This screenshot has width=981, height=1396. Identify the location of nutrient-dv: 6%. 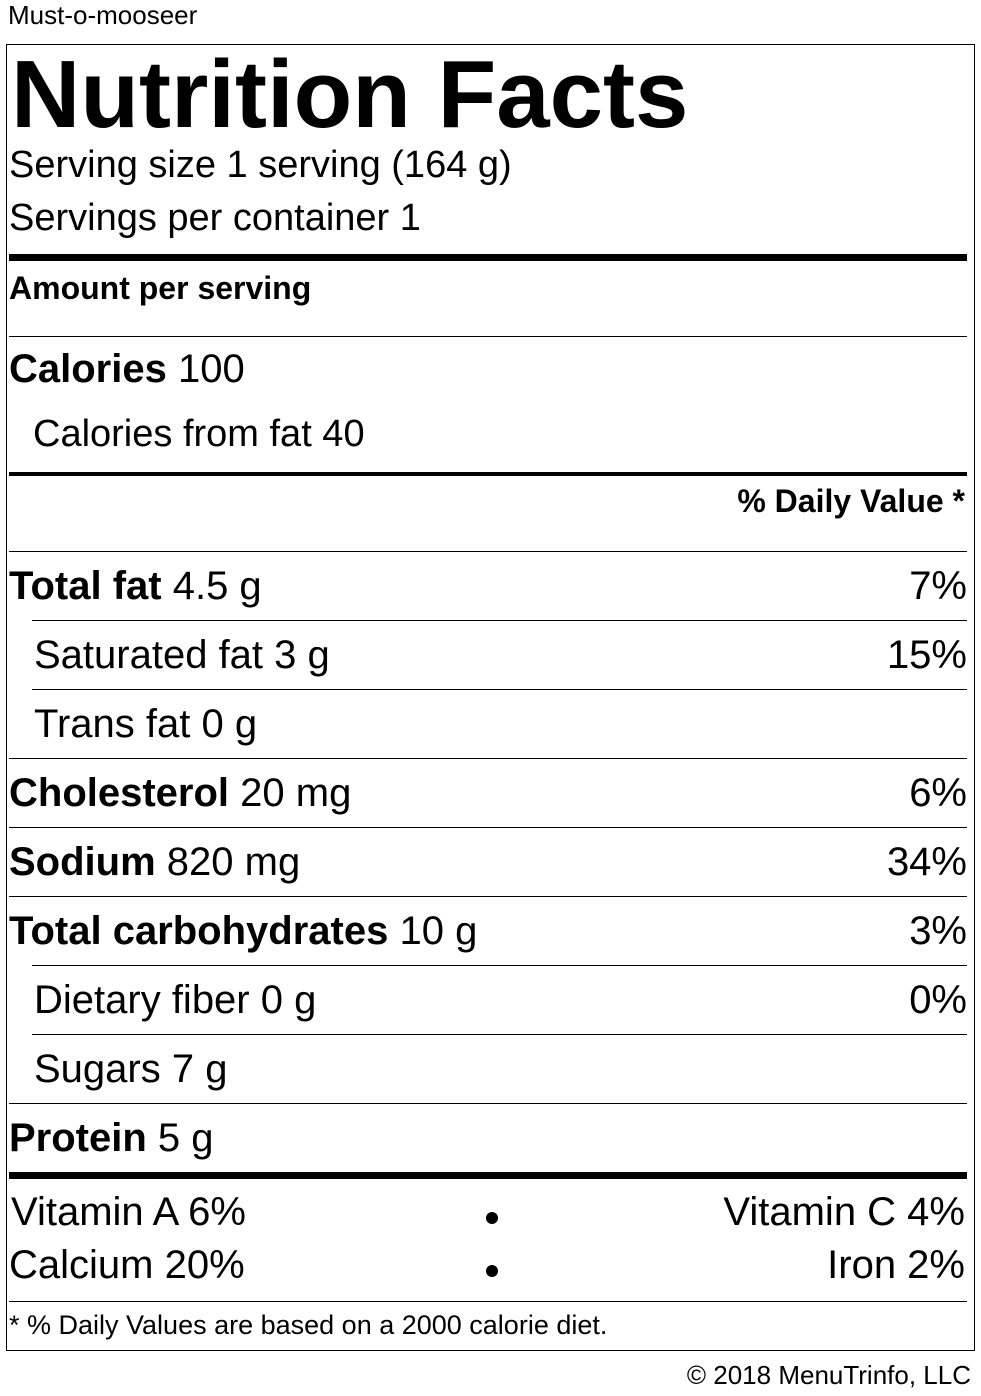
(938, 793).